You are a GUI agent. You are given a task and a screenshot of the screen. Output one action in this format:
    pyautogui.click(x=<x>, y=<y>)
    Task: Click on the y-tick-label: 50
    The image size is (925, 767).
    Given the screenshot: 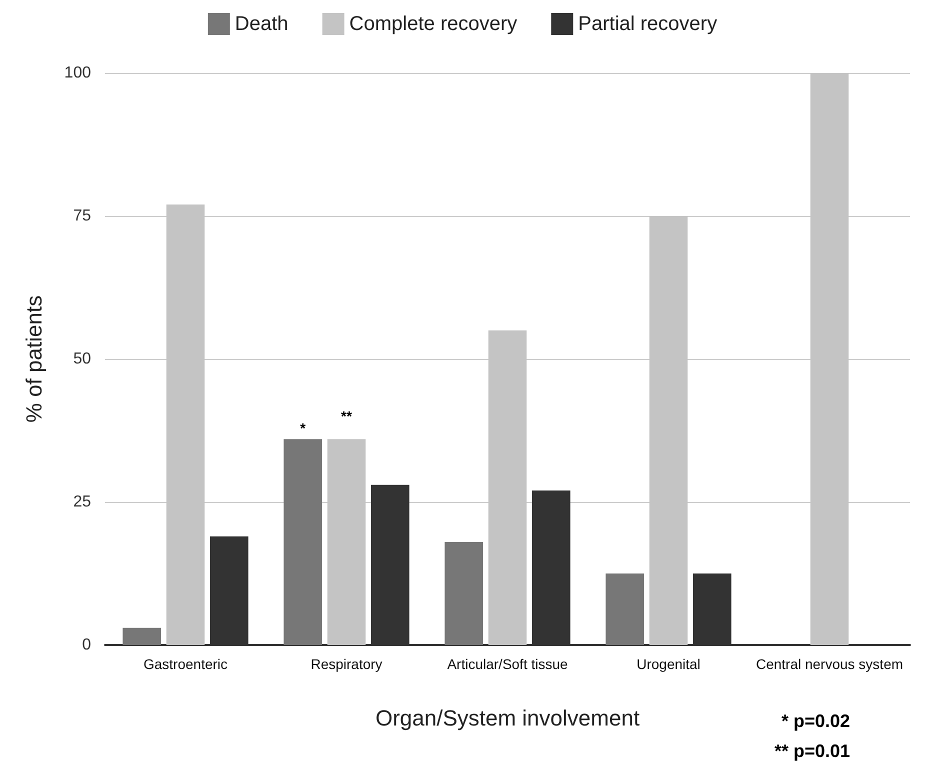 What is the action you would take?
    pyautogui.click(x=82, y=359)
    